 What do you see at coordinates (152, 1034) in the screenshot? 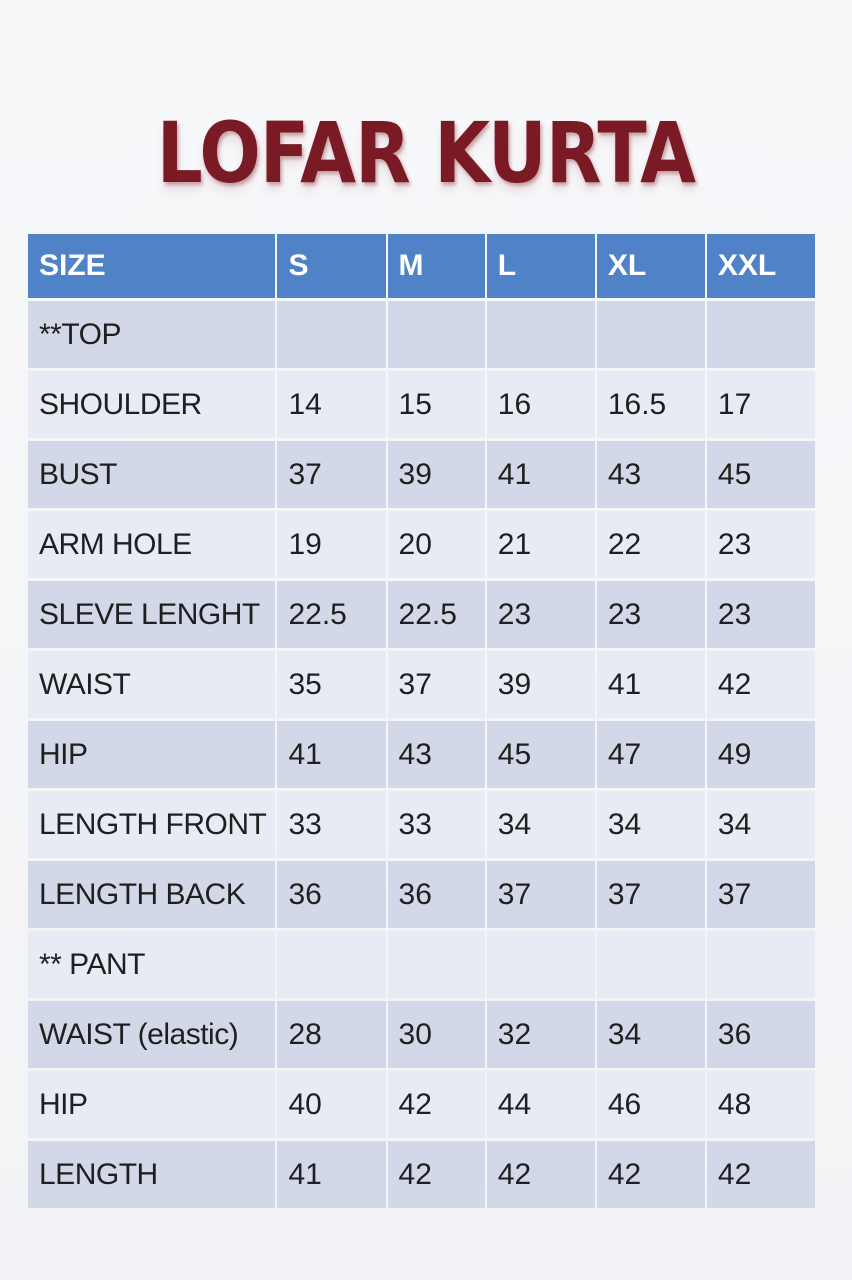
I see `row-label-cell: WAIST (elastic)` at bounding box center [152, 1034].